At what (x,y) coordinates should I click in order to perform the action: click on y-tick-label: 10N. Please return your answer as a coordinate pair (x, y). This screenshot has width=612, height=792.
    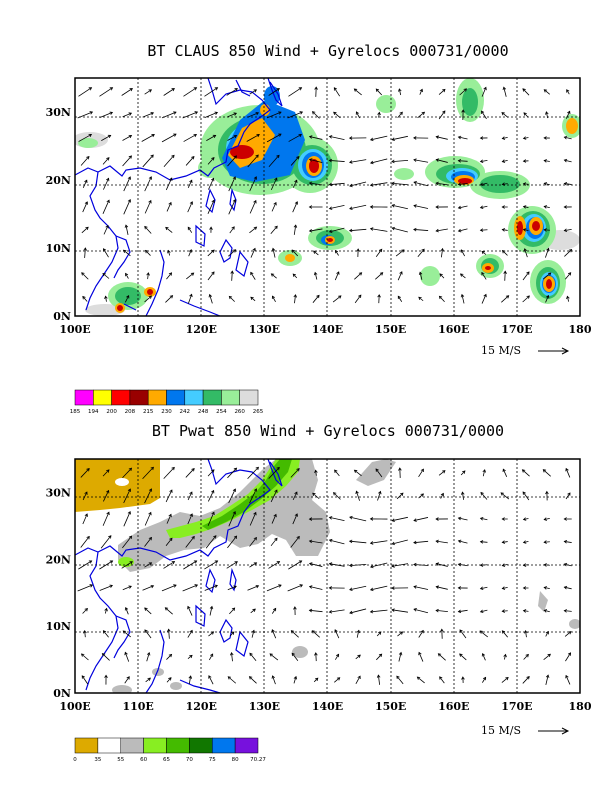
    Looking at the image, I should click on (58, 626).